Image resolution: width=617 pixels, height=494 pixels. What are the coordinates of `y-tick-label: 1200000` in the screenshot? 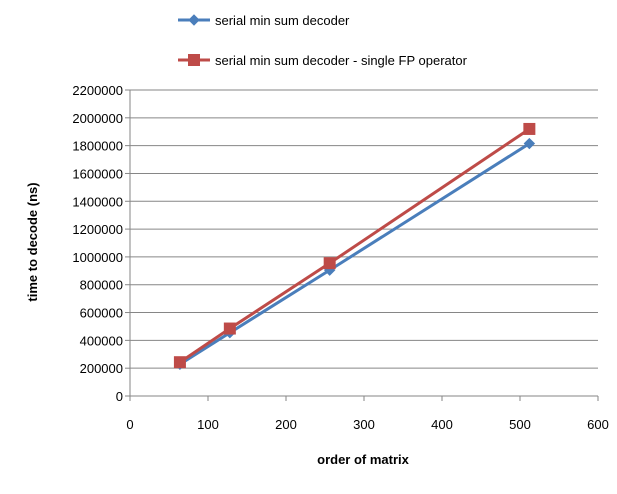 It's located at (97, 229).